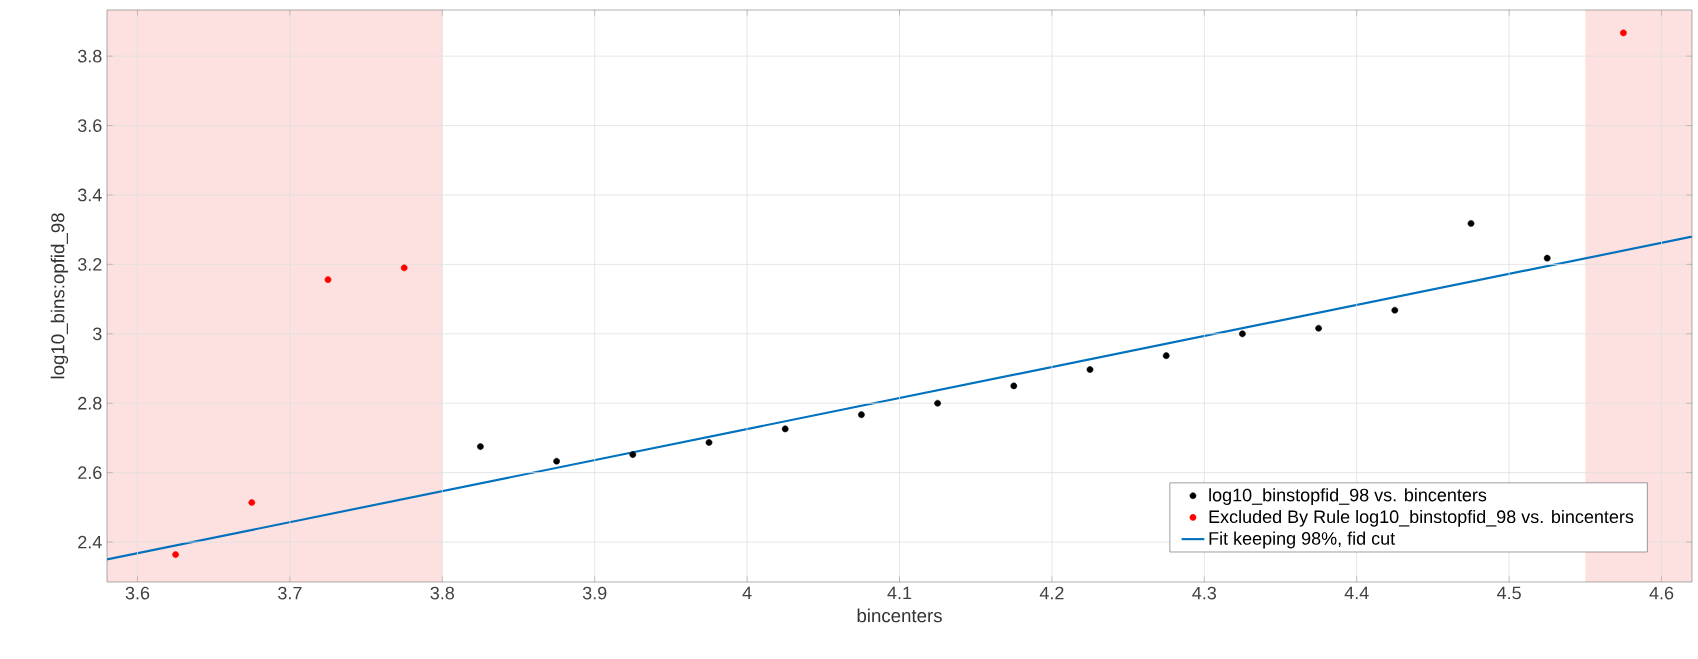 This screenshot has height=659, width=1698. I want to click on y-tick-label: 3.6, so click(89, 125).